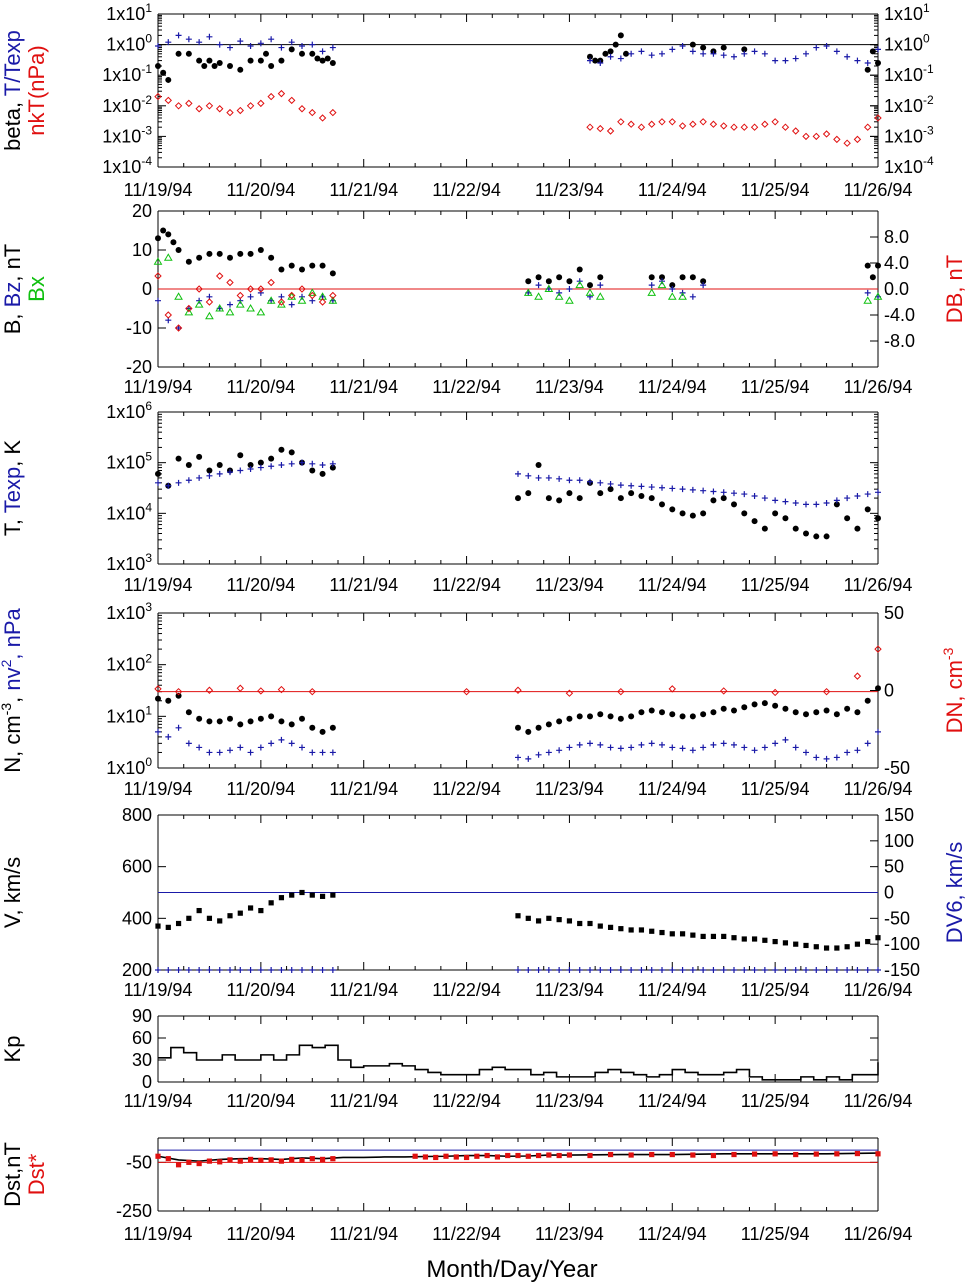 Image resolution: width=976 pixels, height=1285 pixels. Describe the element at coordinates (142, 211) in the screenshot. I see `y-tick-label: 20` at that location.